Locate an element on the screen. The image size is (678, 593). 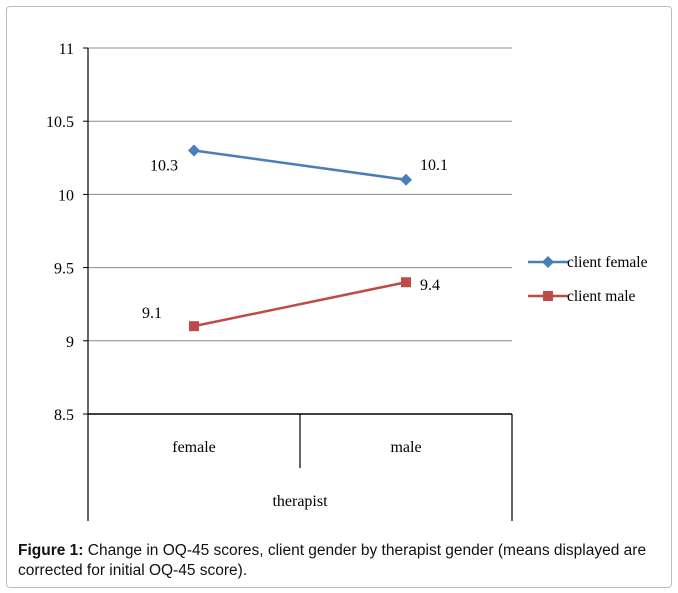
y-tick-label: 8.5 is located at coordinates (64, 415).